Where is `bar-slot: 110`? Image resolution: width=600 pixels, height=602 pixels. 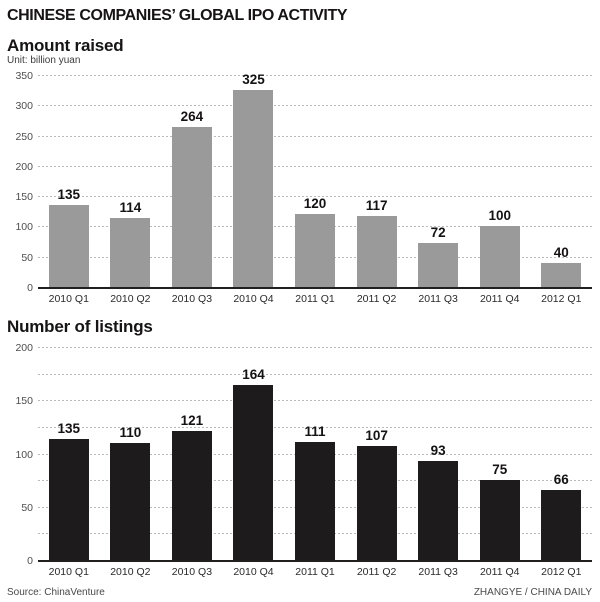 bar-slot: 110 is located at coordinates (131, 453).